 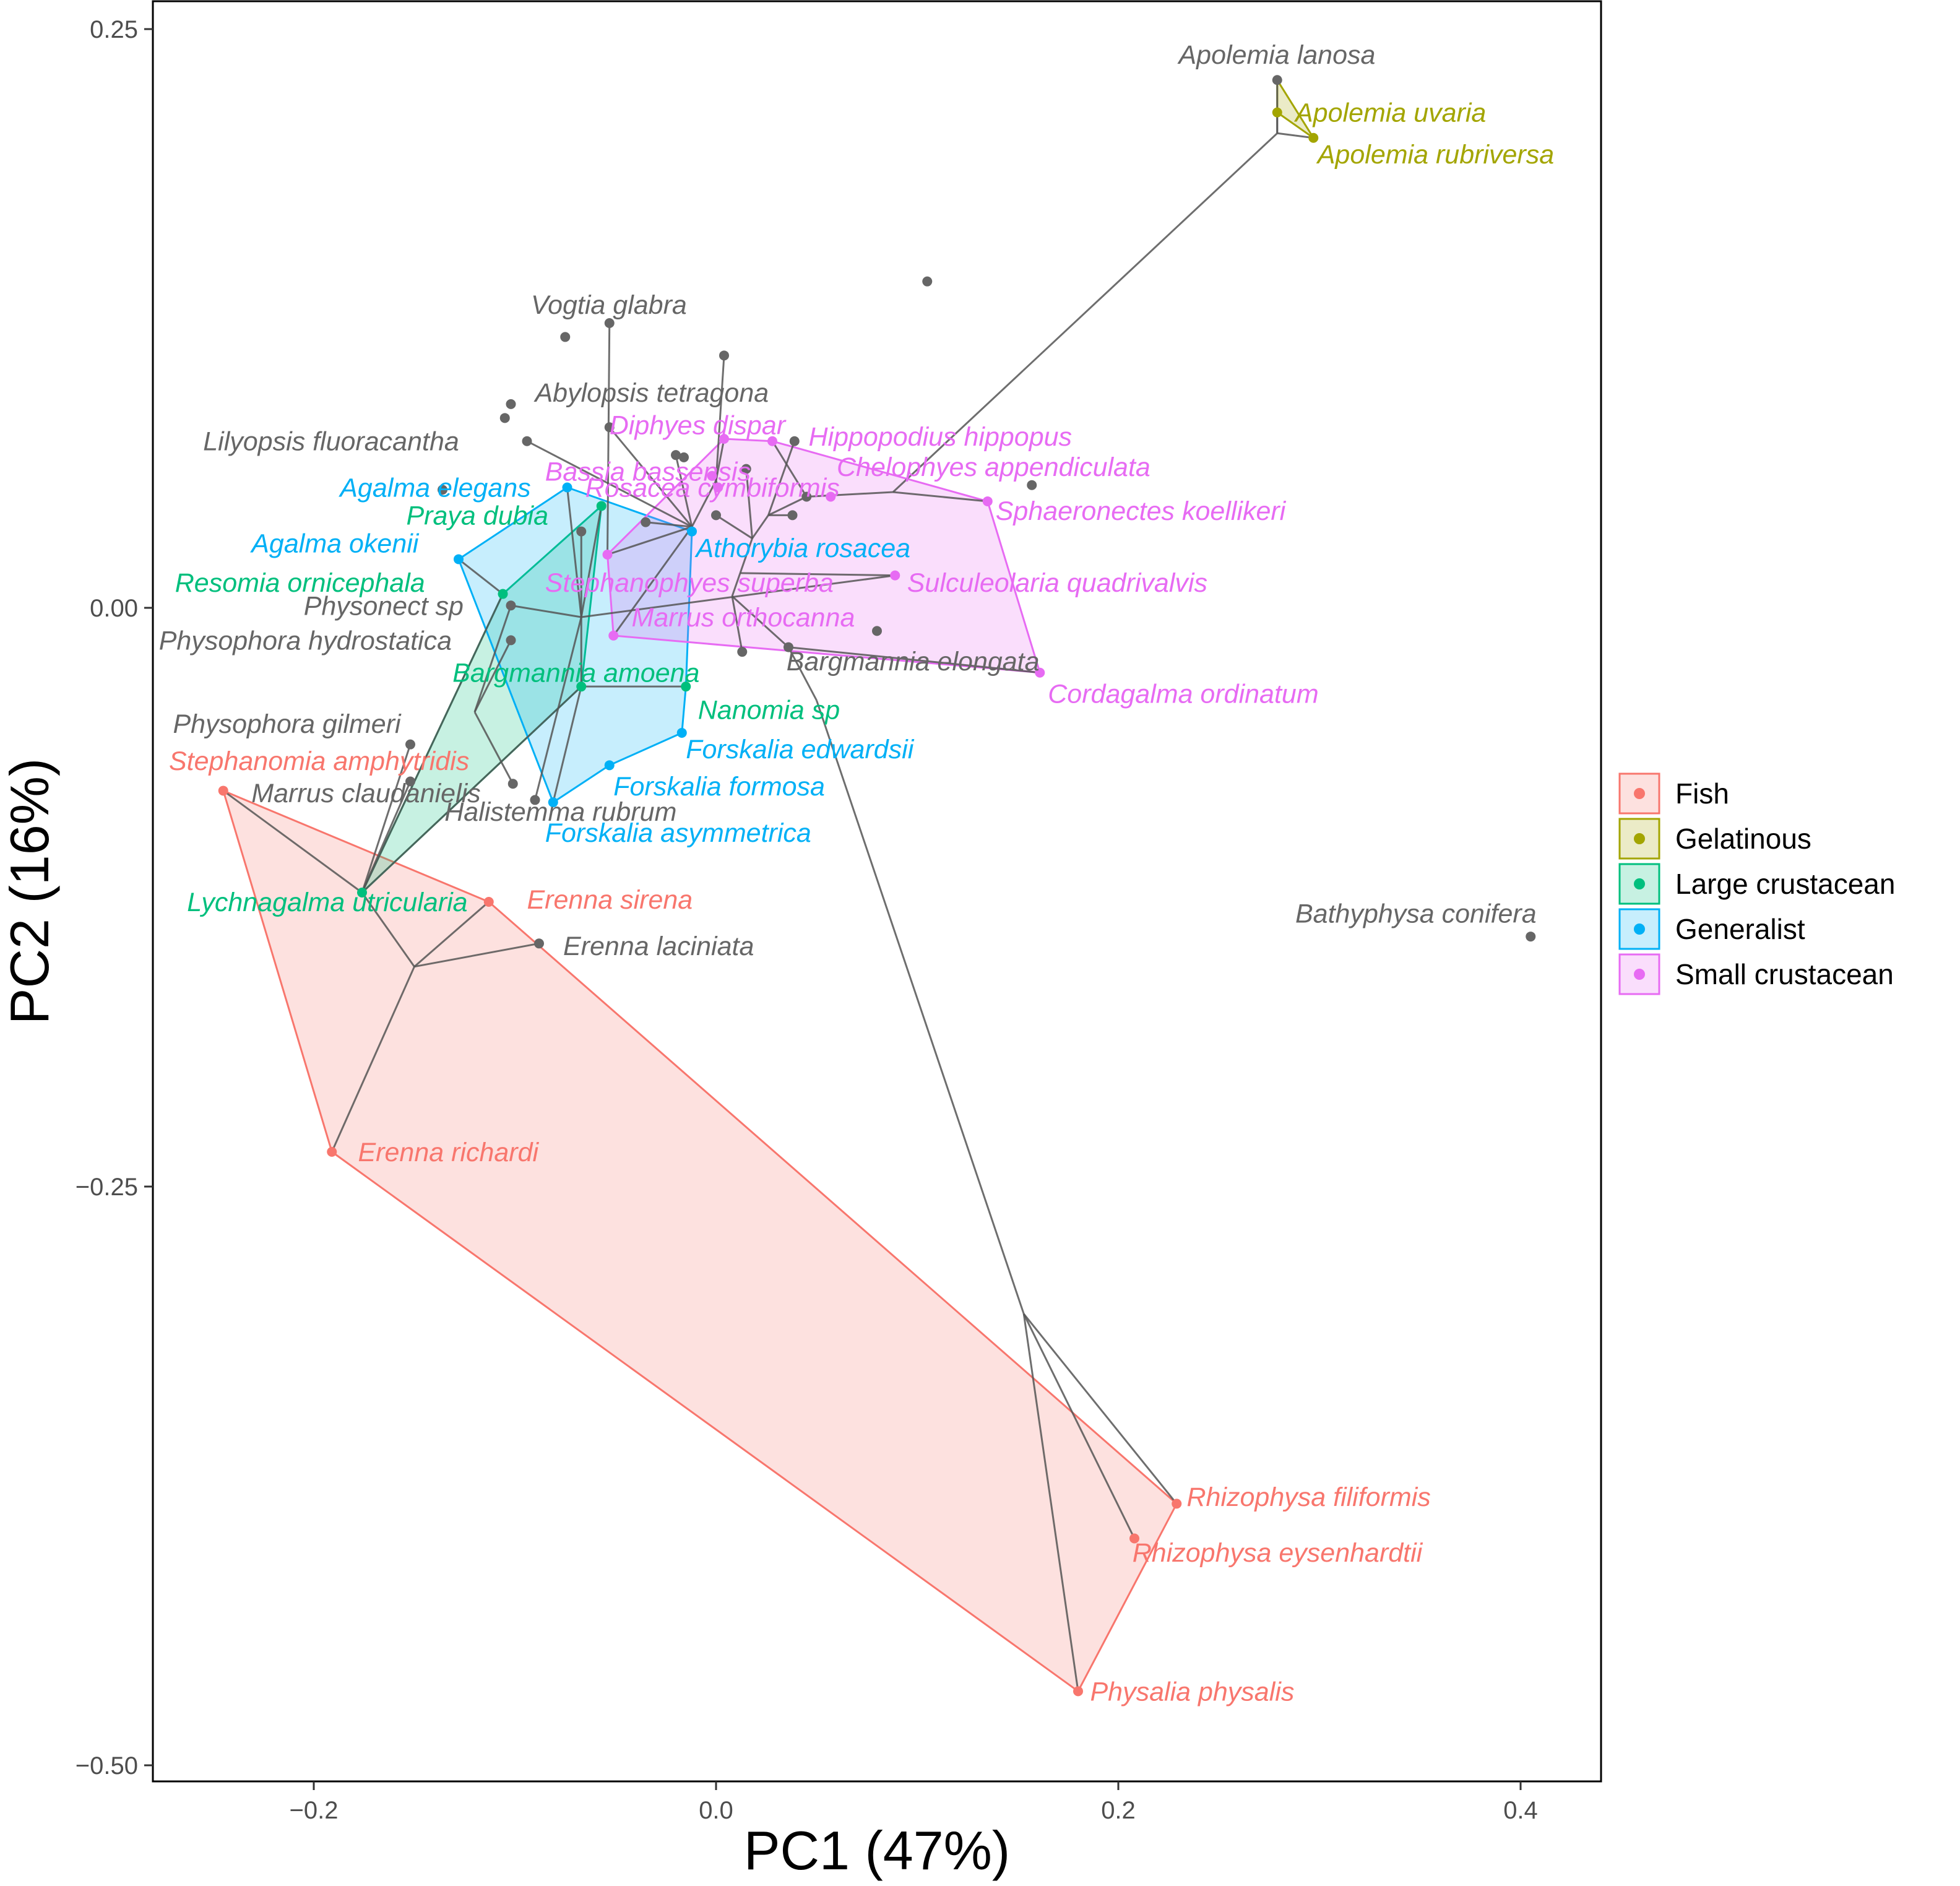 I want to click on label-forskalia-formosa: Forskalia formosa, so click(x=719, y=787).